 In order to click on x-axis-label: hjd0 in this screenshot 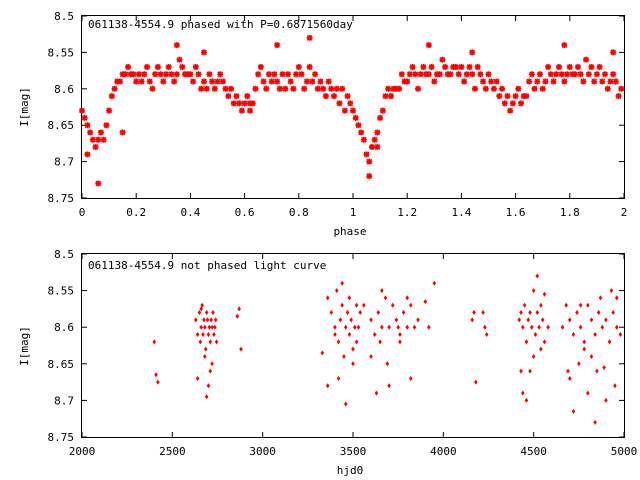, I will do `click(350, 470)`.